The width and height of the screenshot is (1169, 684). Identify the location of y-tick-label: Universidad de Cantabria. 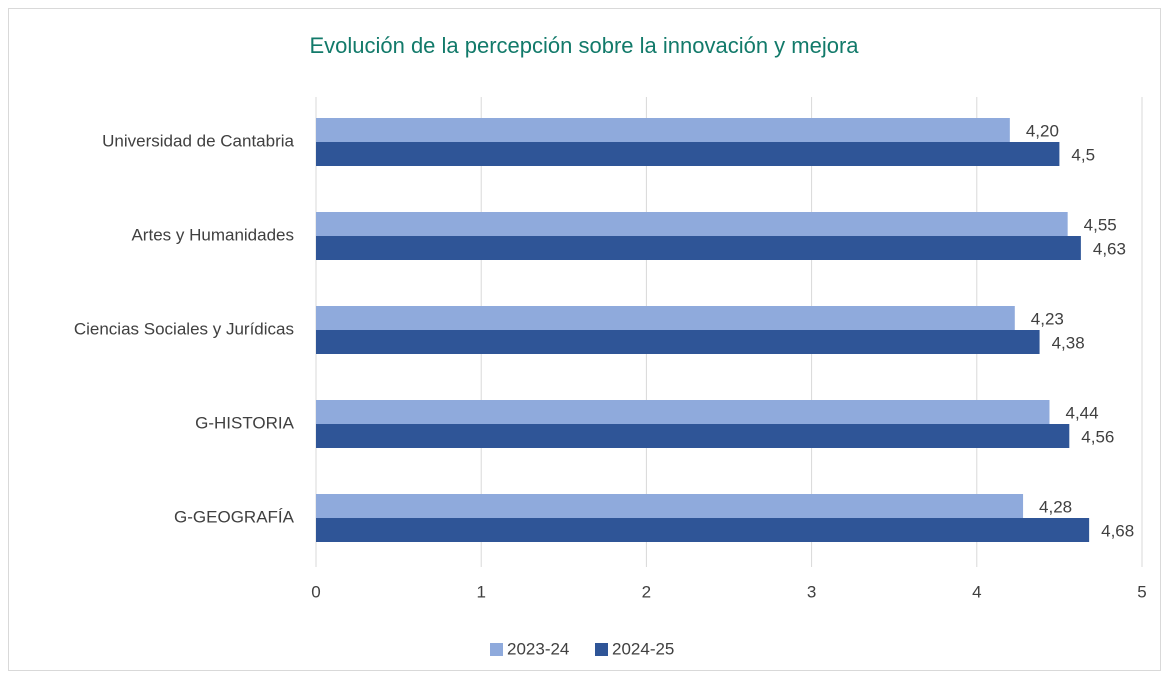
(198, 140).